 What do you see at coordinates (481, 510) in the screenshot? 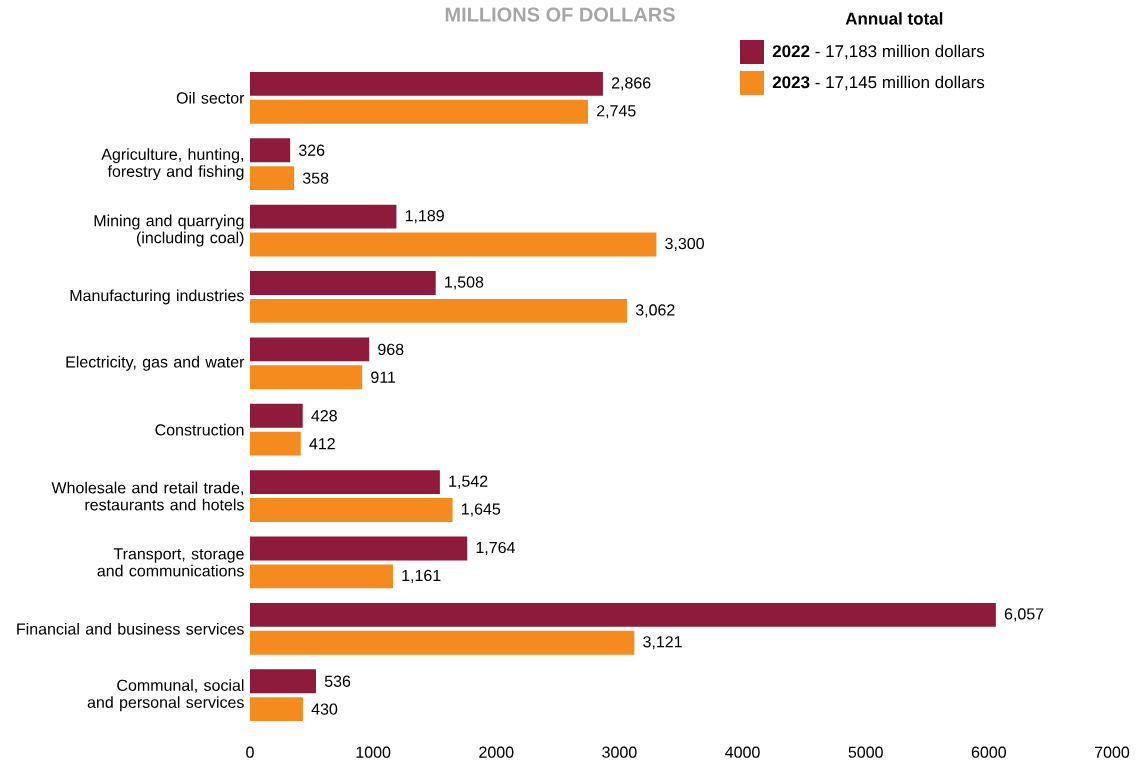
I see `data-label: 1,645` at bounding box center [481, 510].